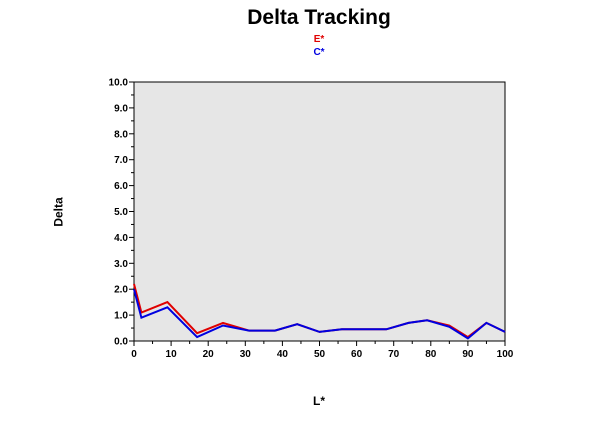 The height and width of the screenshot is (421, 600). What do you see at coordinates (468, 354) in the screenshot?
I see `x-tick-label: 90` at bounding box center [468, 354].